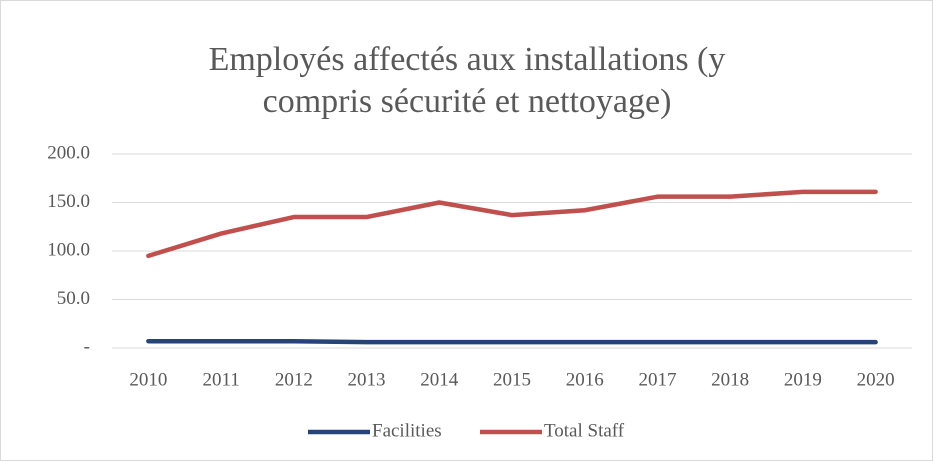 The height and width of the screenshot is (461, 933). Describe the element at coordinates (407, 430) in the screenshot. I see `legend-label: Facilities` at that location.